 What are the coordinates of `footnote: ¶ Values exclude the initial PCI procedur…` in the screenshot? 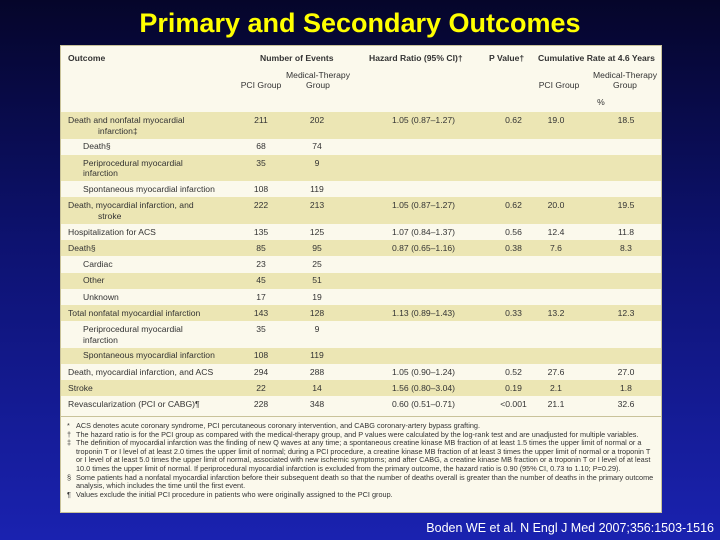 It's located at (361, 494).